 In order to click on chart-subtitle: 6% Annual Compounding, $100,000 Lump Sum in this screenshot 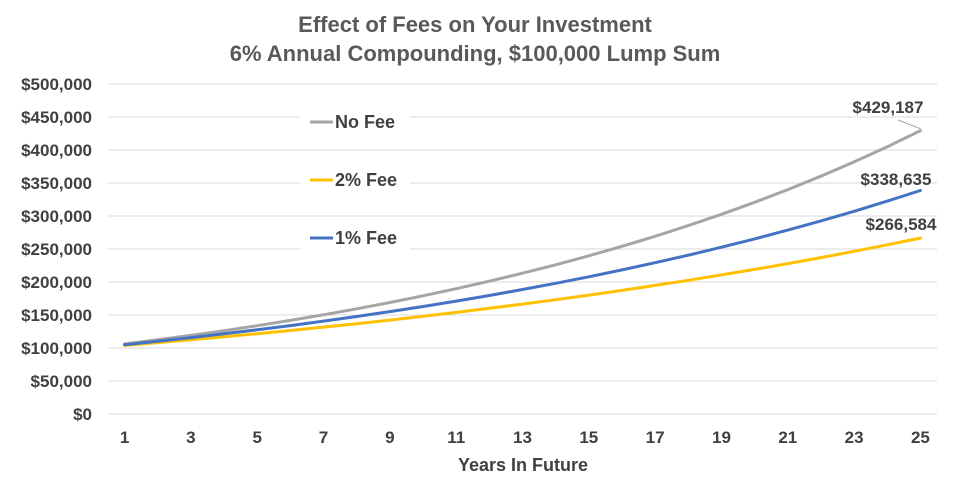, I will do `click(475, 53)`.